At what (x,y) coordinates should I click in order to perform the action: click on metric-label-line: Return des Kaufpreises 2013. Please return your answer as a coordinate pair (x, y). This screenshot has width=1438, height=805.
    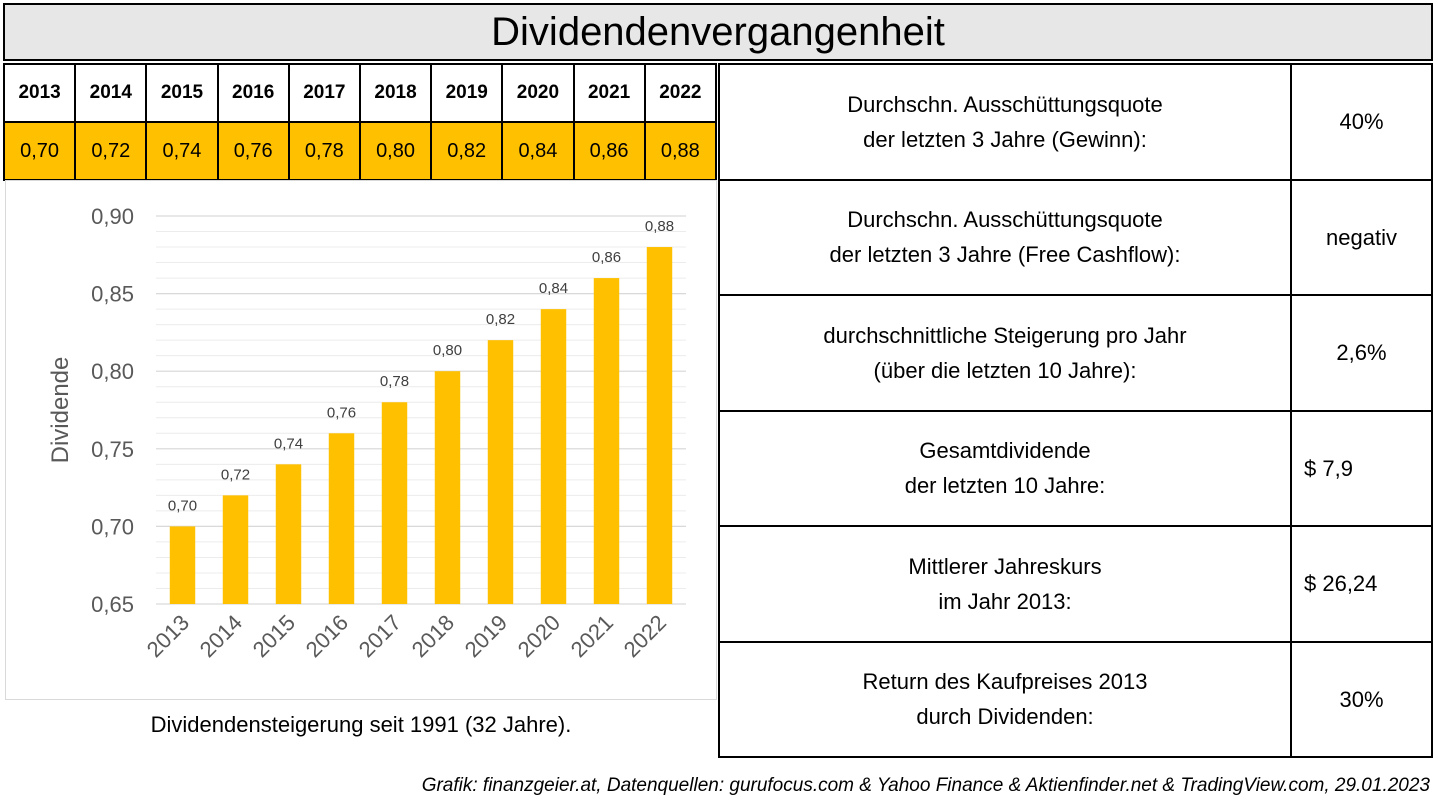
    Looking at the image, I should click on (1005, 682).